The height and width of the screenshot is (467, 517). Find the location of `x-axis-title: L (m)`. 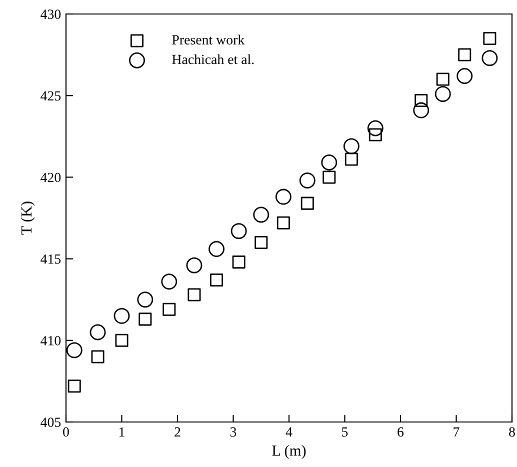

x-axis-title: L (m) is located at coordinates (289, 452).